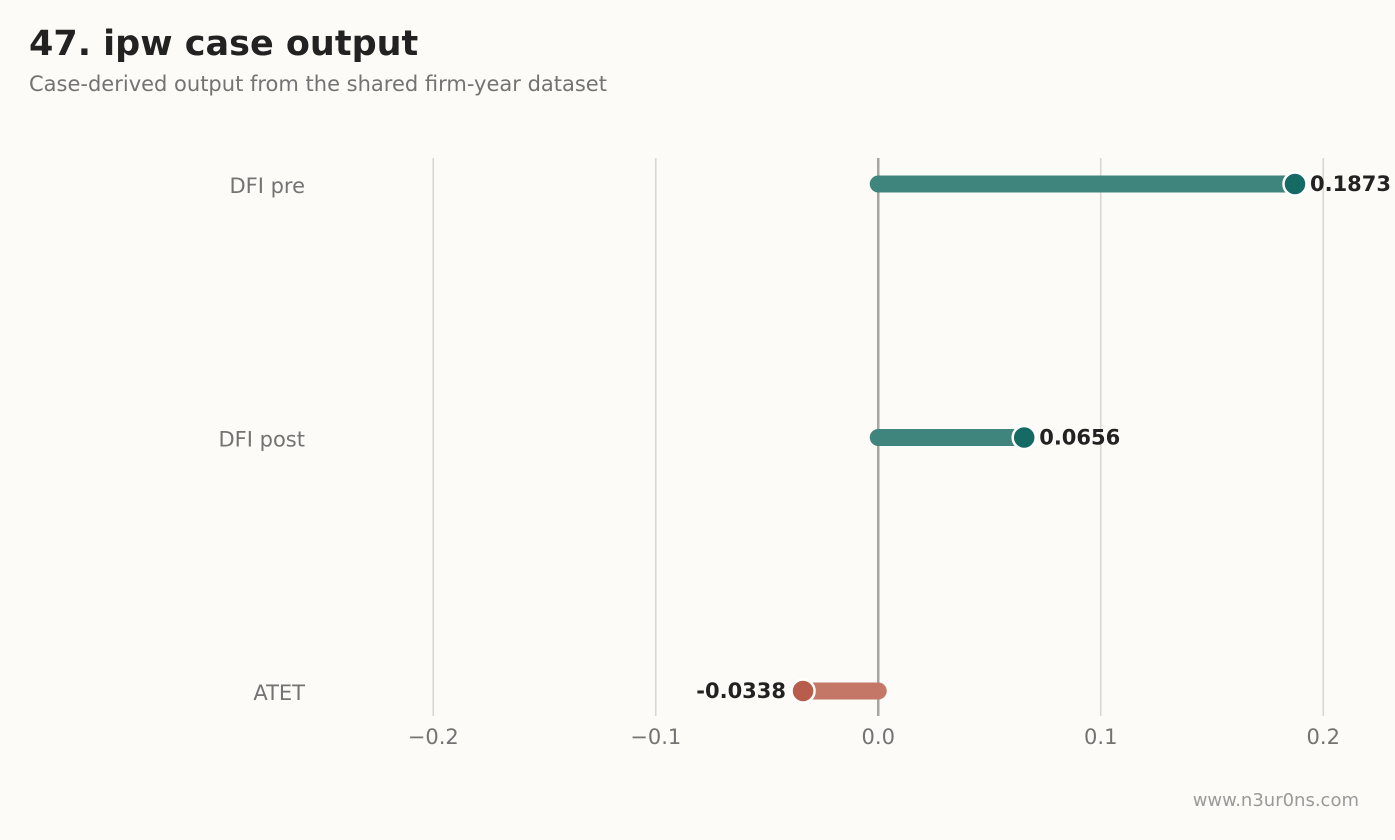  What do you see at coordinates (279, 693) in the screenshot?
I see `category-label: ATET` at bounding box center [279, 693].